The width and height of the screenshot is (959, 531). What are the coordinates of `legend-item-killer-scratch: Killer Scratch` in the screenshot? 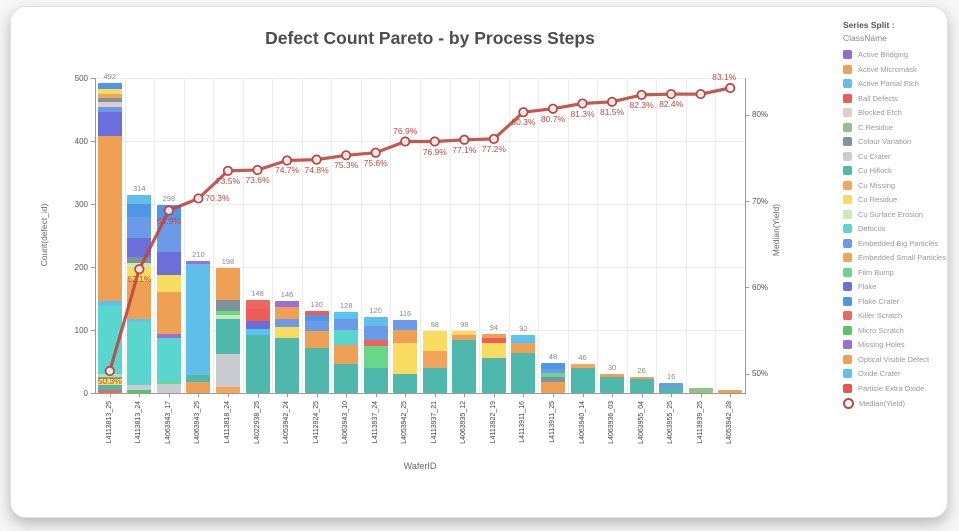 It's located at (899, 315).